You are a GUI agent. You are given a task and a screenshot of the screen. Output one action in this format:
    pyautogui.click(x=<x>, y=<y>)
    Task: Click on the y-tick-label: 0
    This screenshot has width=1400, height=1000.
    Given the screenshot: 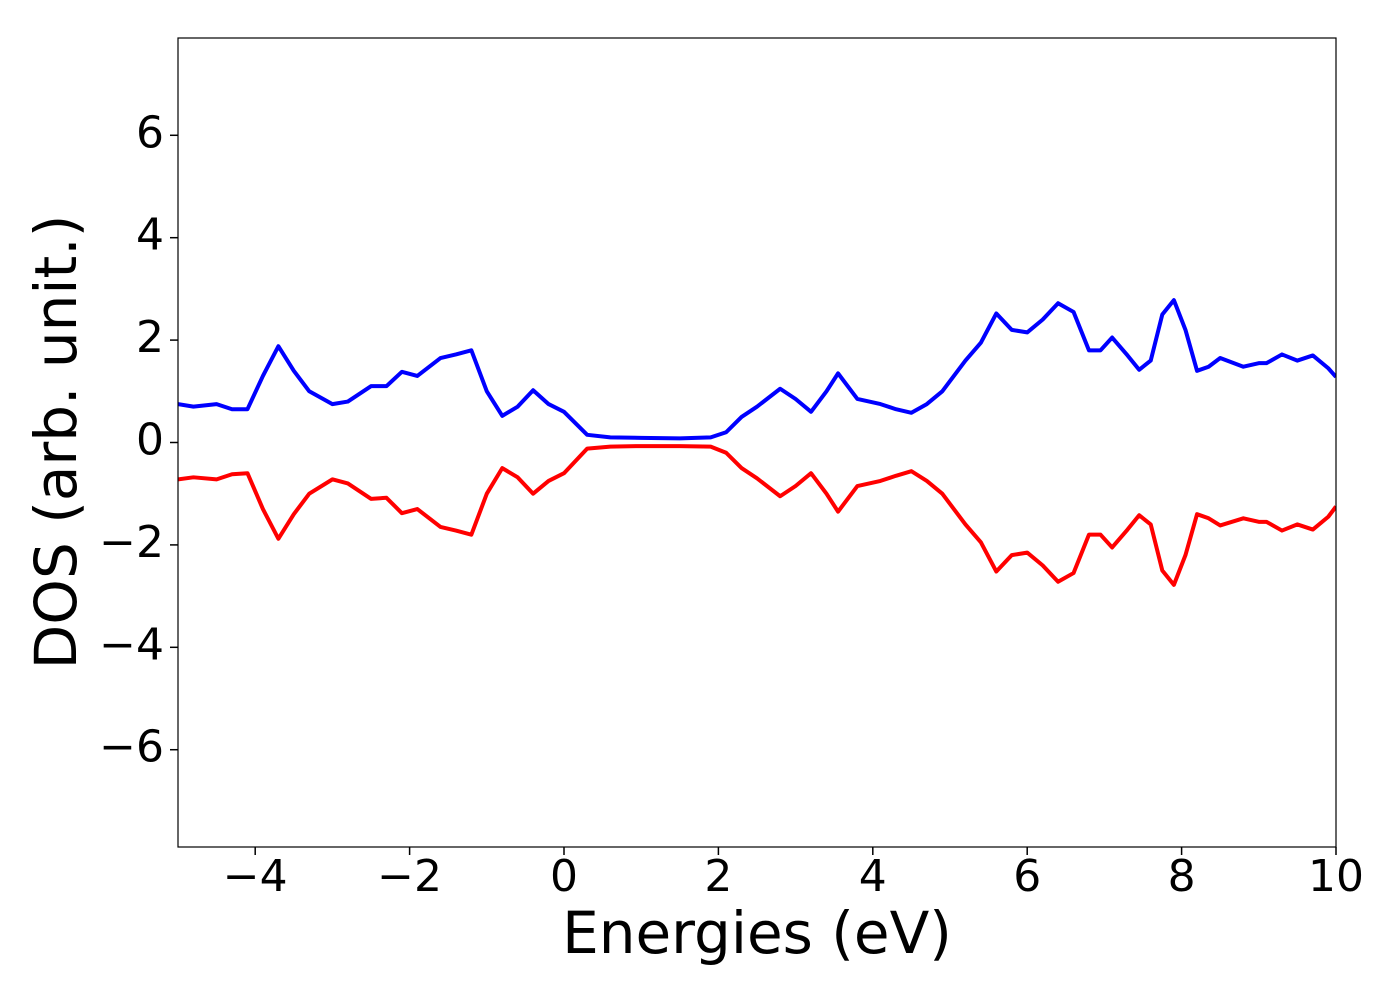 What is the action you would take?
    pyautogui.click(x=150, y=440)
    